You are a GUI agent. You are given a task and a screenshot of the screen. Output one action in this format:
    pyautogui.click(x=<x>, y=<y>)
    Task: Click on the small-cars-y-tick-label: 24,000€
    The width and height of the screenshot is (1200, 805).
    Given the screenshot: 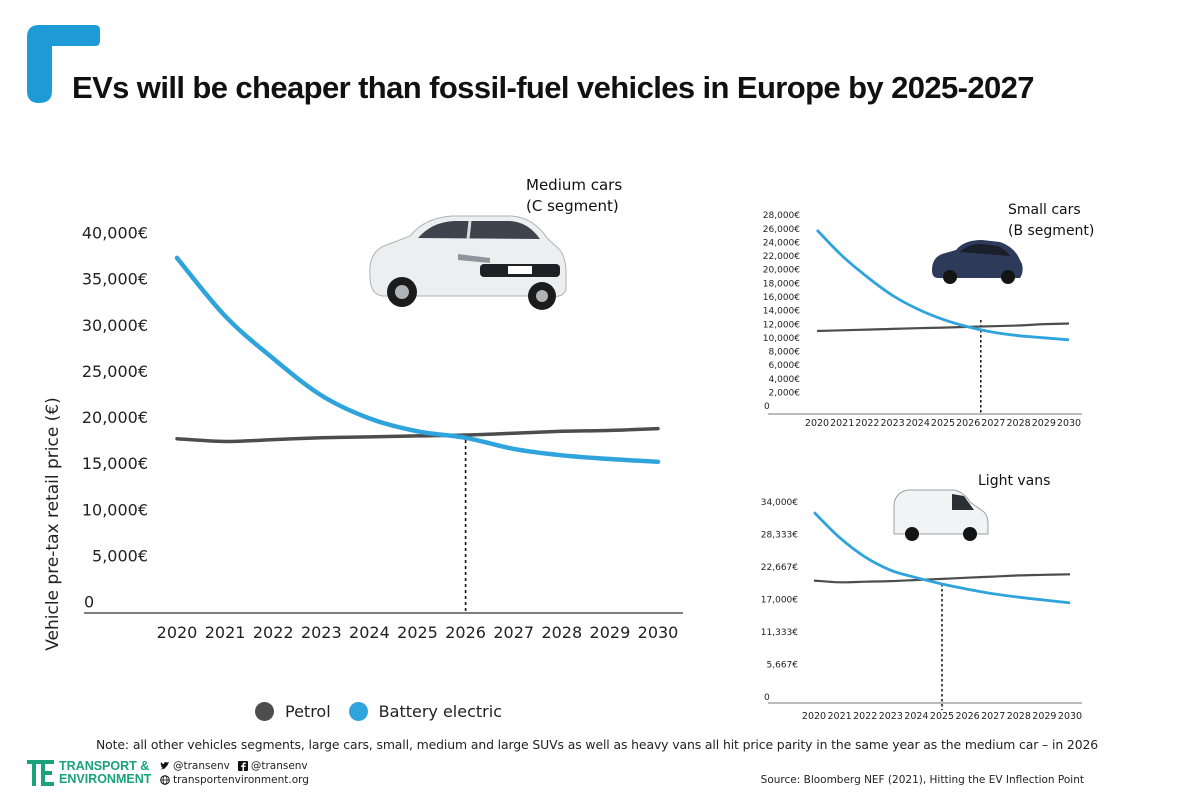 What is the action you would take?
    pyautogui.click(x=781, y=243)
    